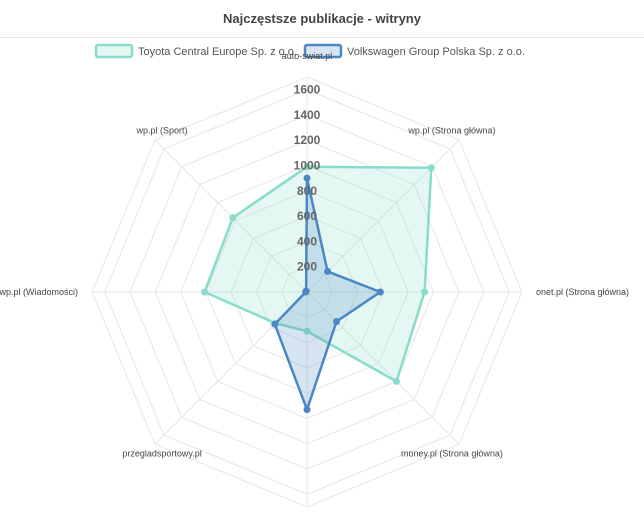  Describe the element at coordinates (307, 241) in the screenshot. I see `tick-label: 400` at that location.